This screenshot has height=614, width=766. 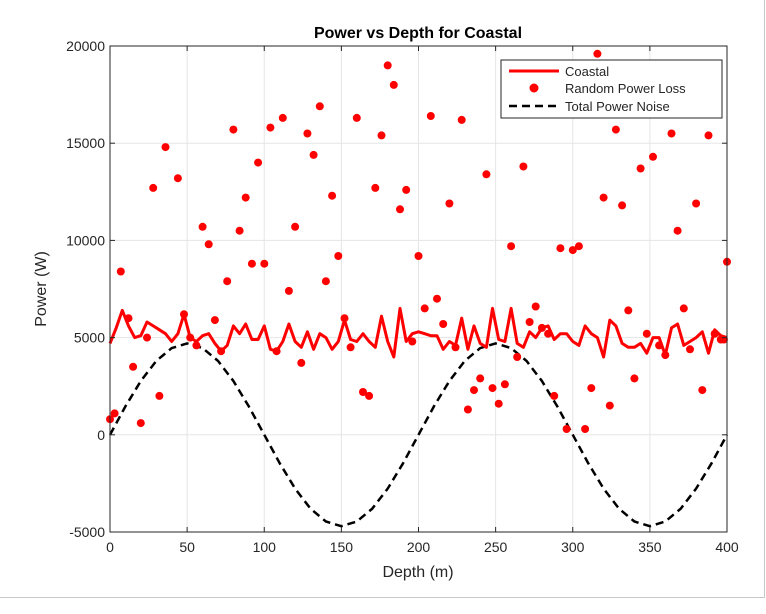 I want to click on y-tick-label: 10000, so click(x=85, y=240).